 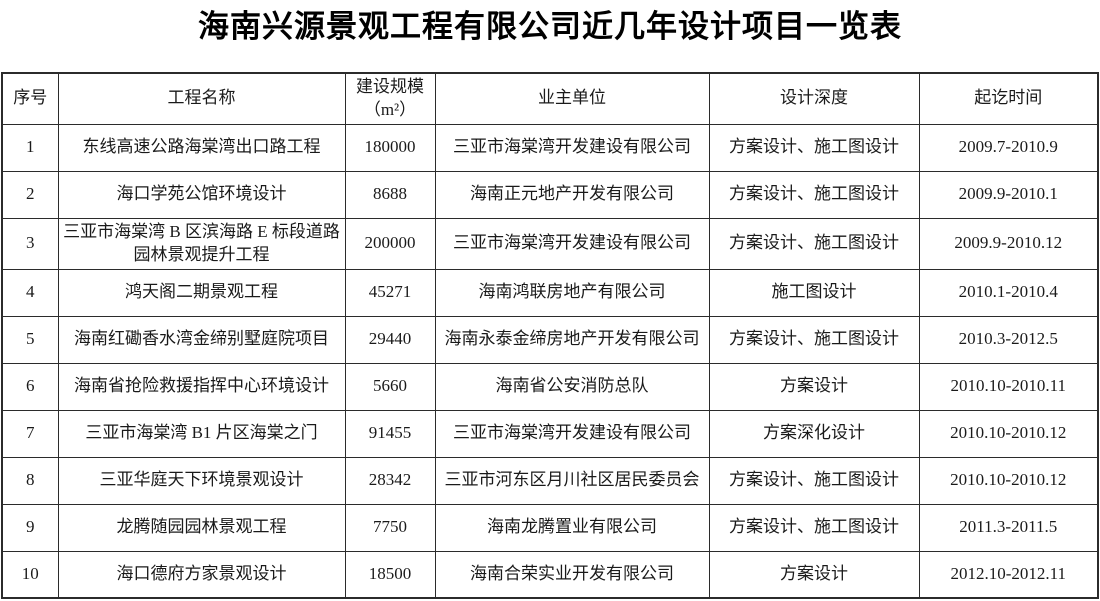 I want to click on cell-index: 6, so click(x=30, y=386).